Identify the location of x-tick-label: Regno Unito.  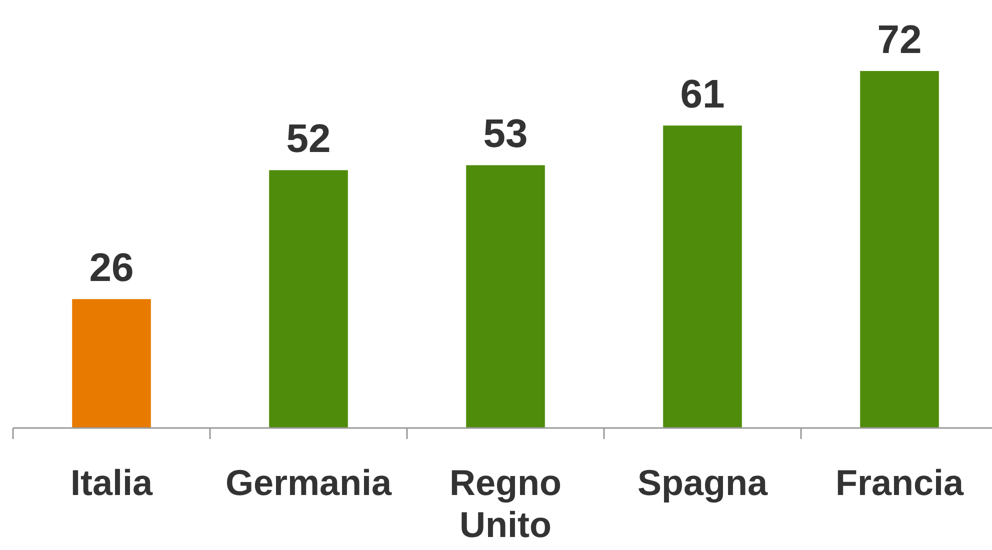
(506, 503).